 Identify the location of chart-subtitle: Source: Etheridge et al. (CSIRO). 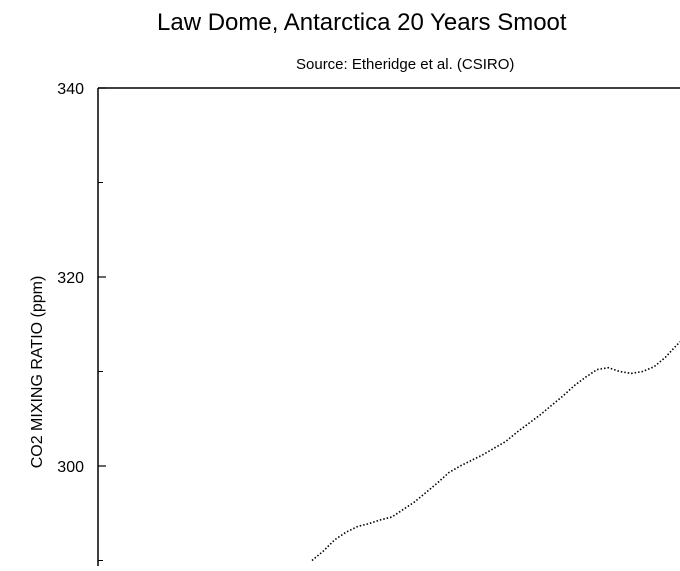
(405, 64).